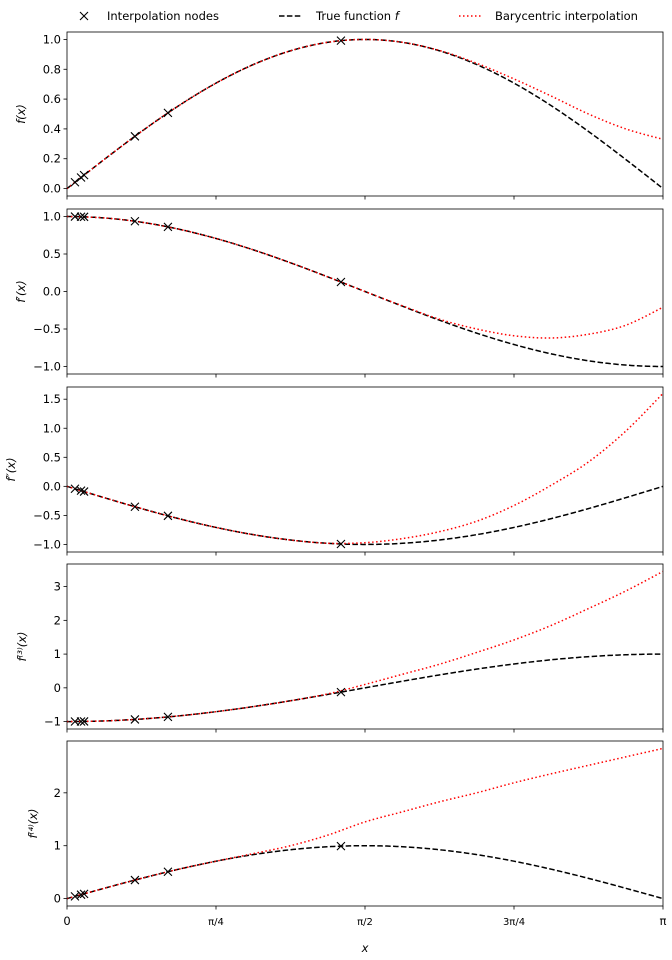 The image size is (672, 960). I want to click on x-tick-label: π/4, so click(216, 922).